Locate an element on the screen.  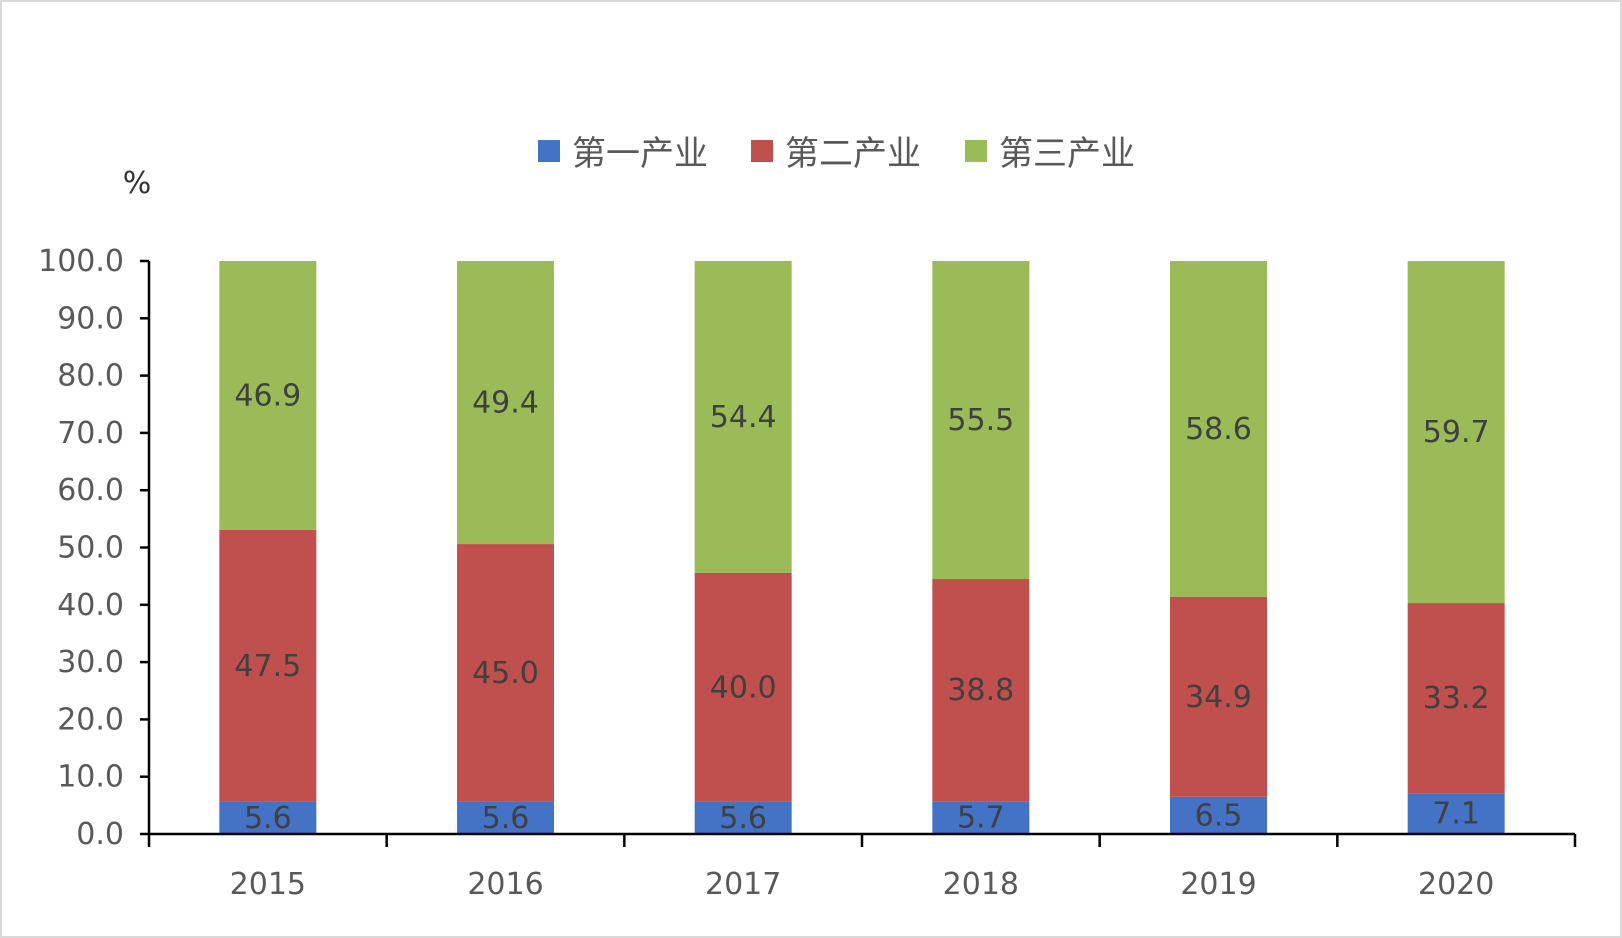
data-label: 54.4 is located at coordinates (743, 417).